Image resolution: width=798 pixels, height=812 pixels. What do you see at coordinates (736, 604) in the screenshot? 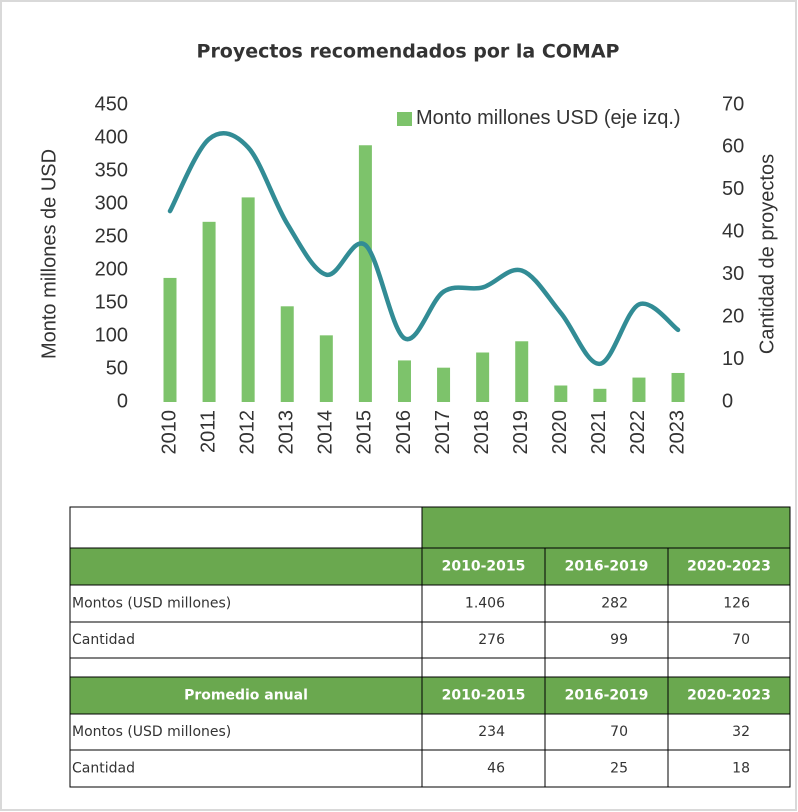
I see `table-value: 126` at bounding box center [736, 604].